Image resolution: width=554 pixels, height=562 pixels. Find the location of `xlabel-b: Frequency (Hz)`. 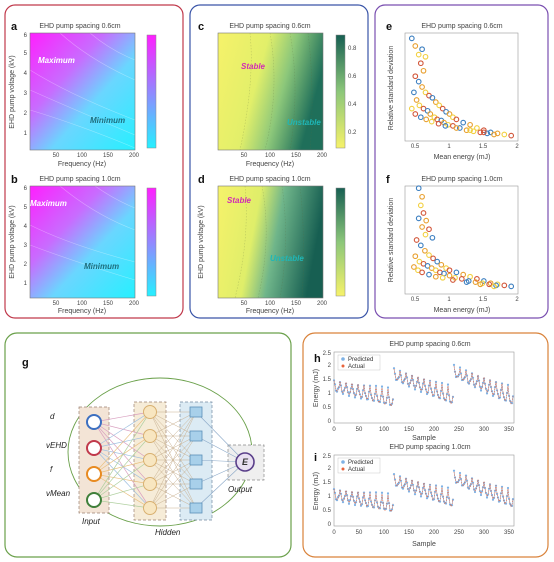

xlabel-b: Frequency (Hz) is located at coordinates (82, 311).